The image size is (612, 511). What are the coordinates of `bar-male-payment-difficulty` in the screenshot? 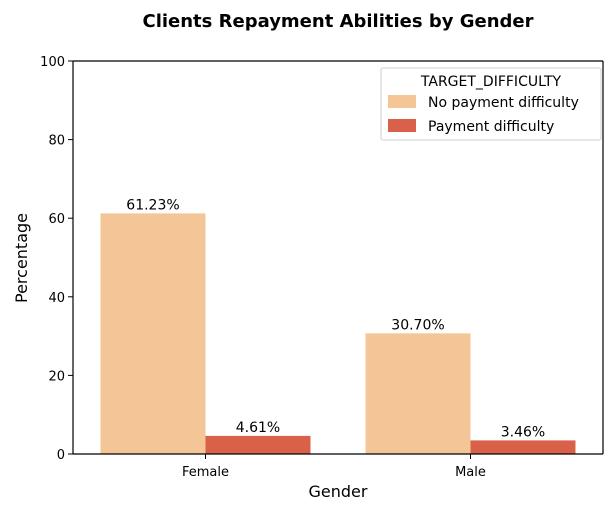 It's located at (523, 447).